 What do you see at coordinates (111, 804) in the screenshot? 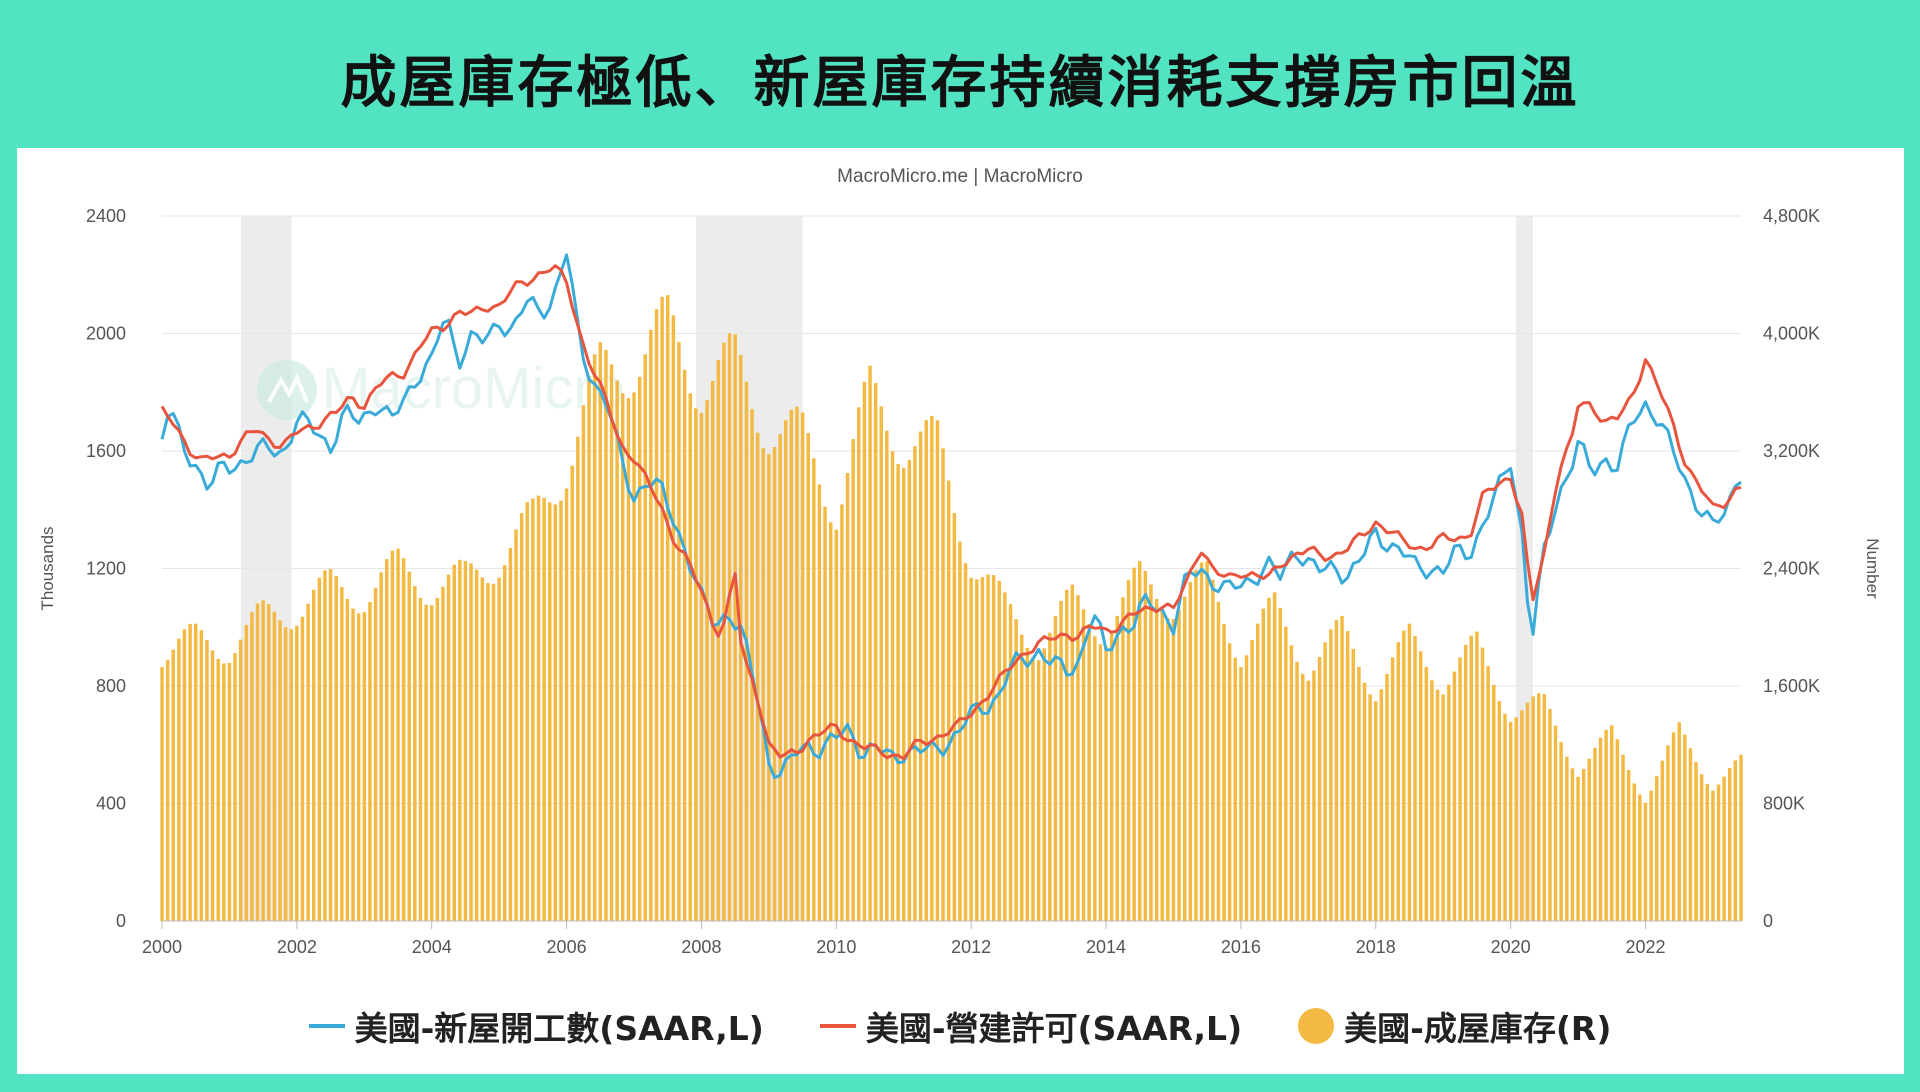
I see `left-tick-label: 400` at bounding box center [111, 804].